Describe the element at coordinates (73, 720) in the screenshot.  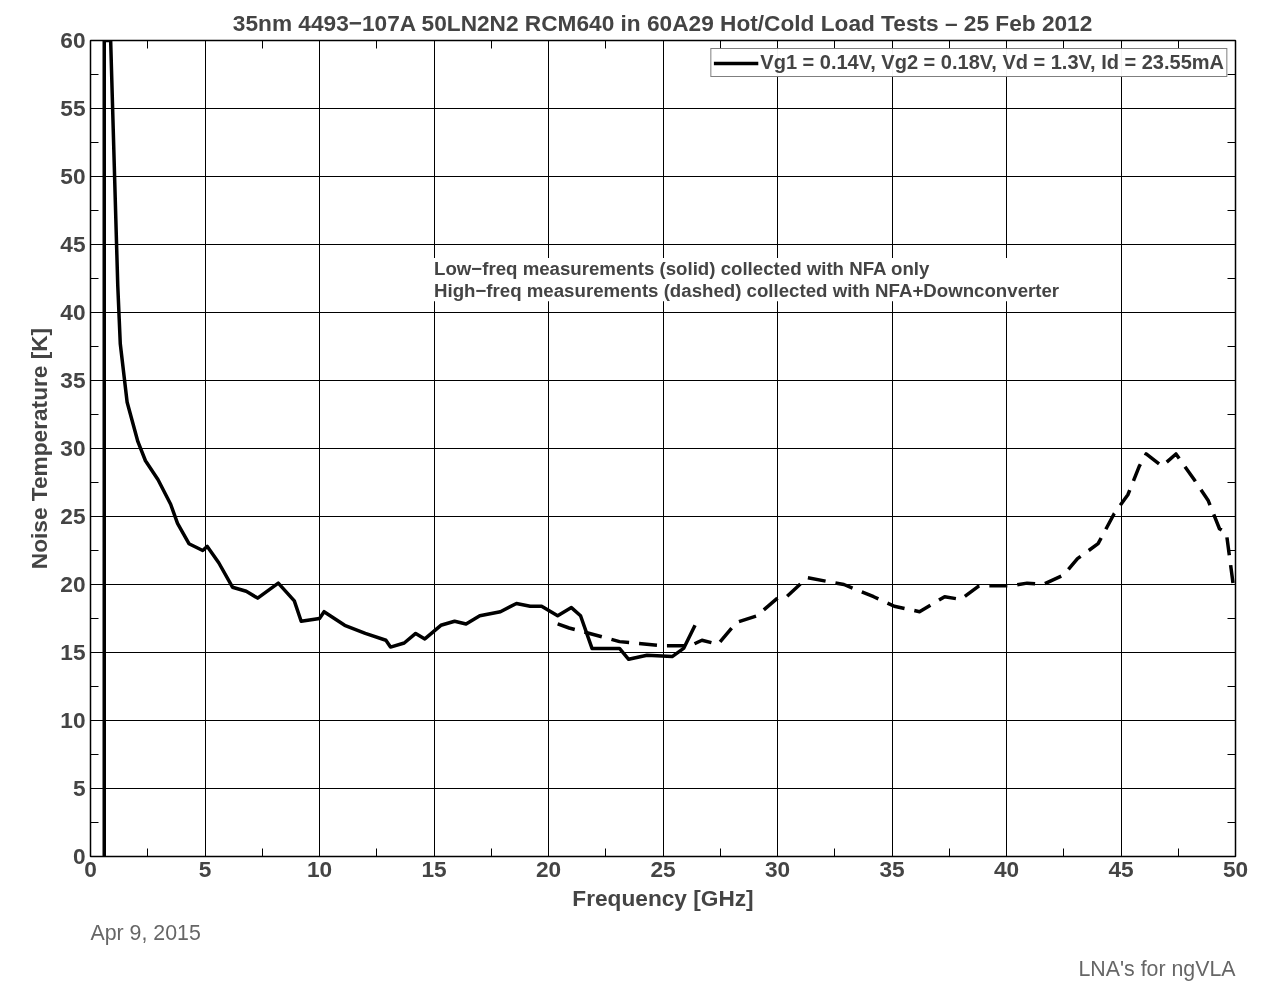
I see `y-tick-label: 10` at that location.